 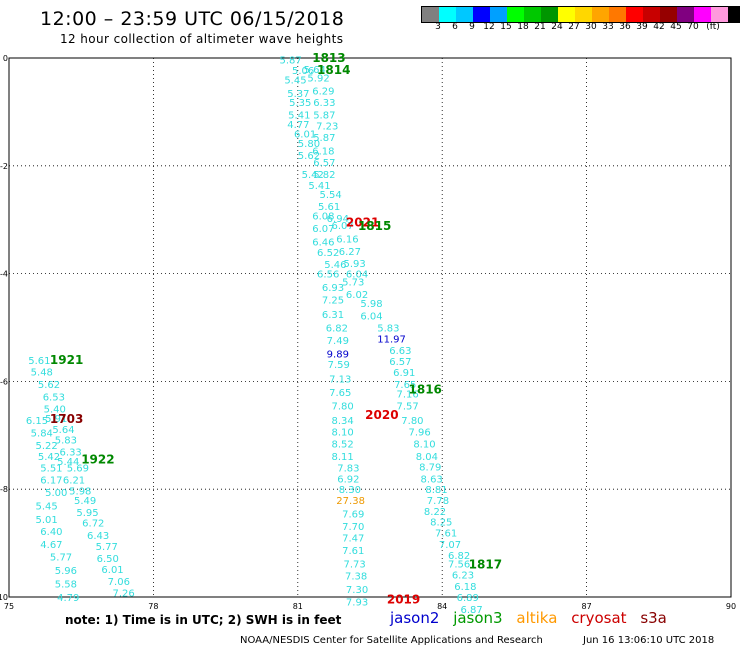 I want to click on wave-height-point: 8.22, so click(x=435, y=512).